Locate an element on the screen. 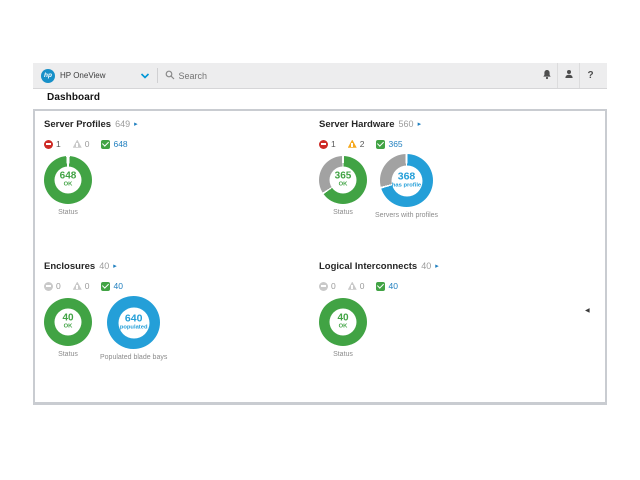  donut-row: 648 OK Status is located at coordinates (181, 186).